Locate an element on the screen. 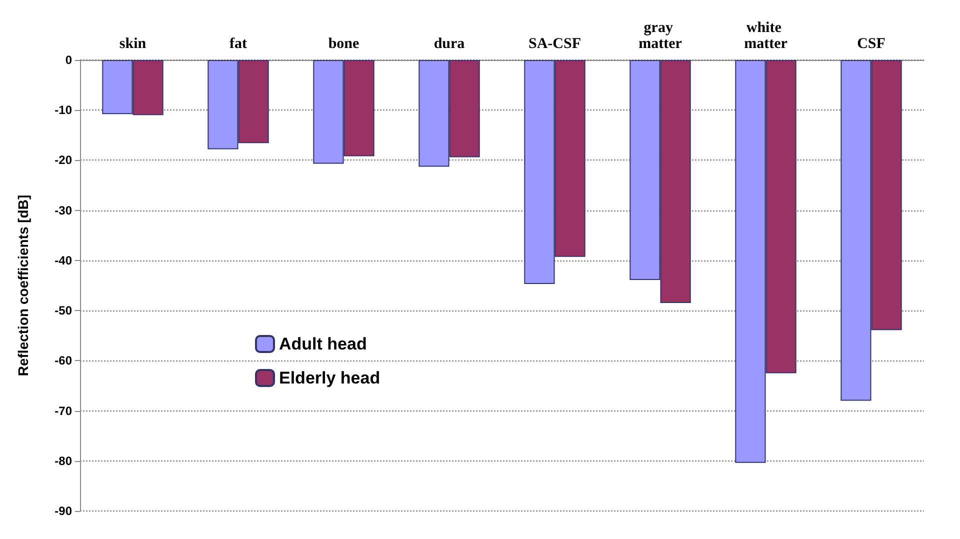 This screenshot has height=539, width=960. y-tick-label: -90 is located at coordinates (63, 511).